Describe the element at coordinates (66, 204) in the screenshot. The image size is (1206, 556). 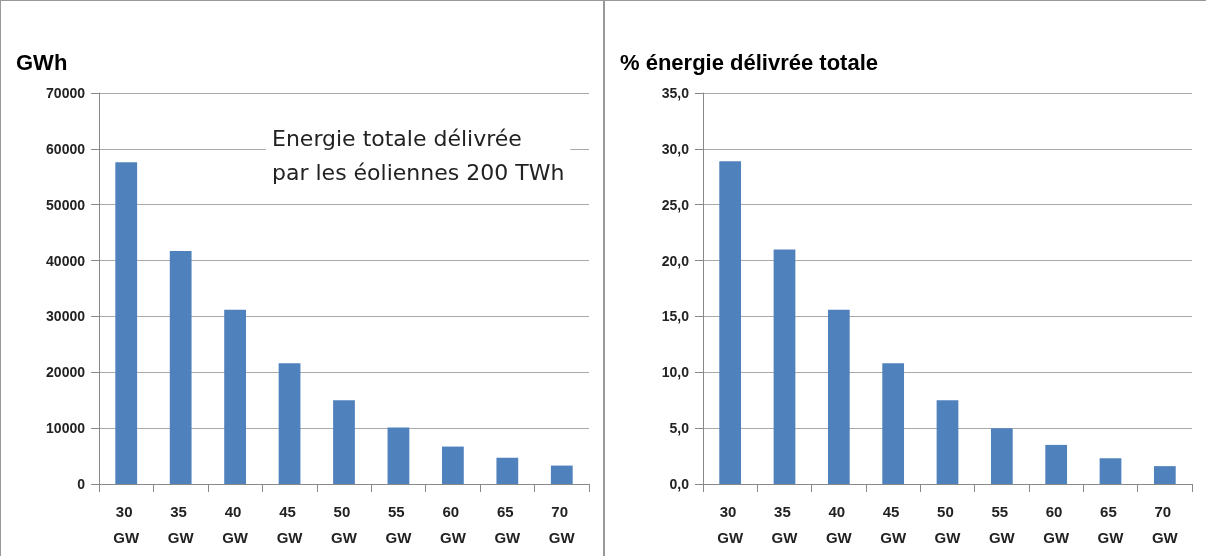
I see `y-tick-label: 50000` at that location.